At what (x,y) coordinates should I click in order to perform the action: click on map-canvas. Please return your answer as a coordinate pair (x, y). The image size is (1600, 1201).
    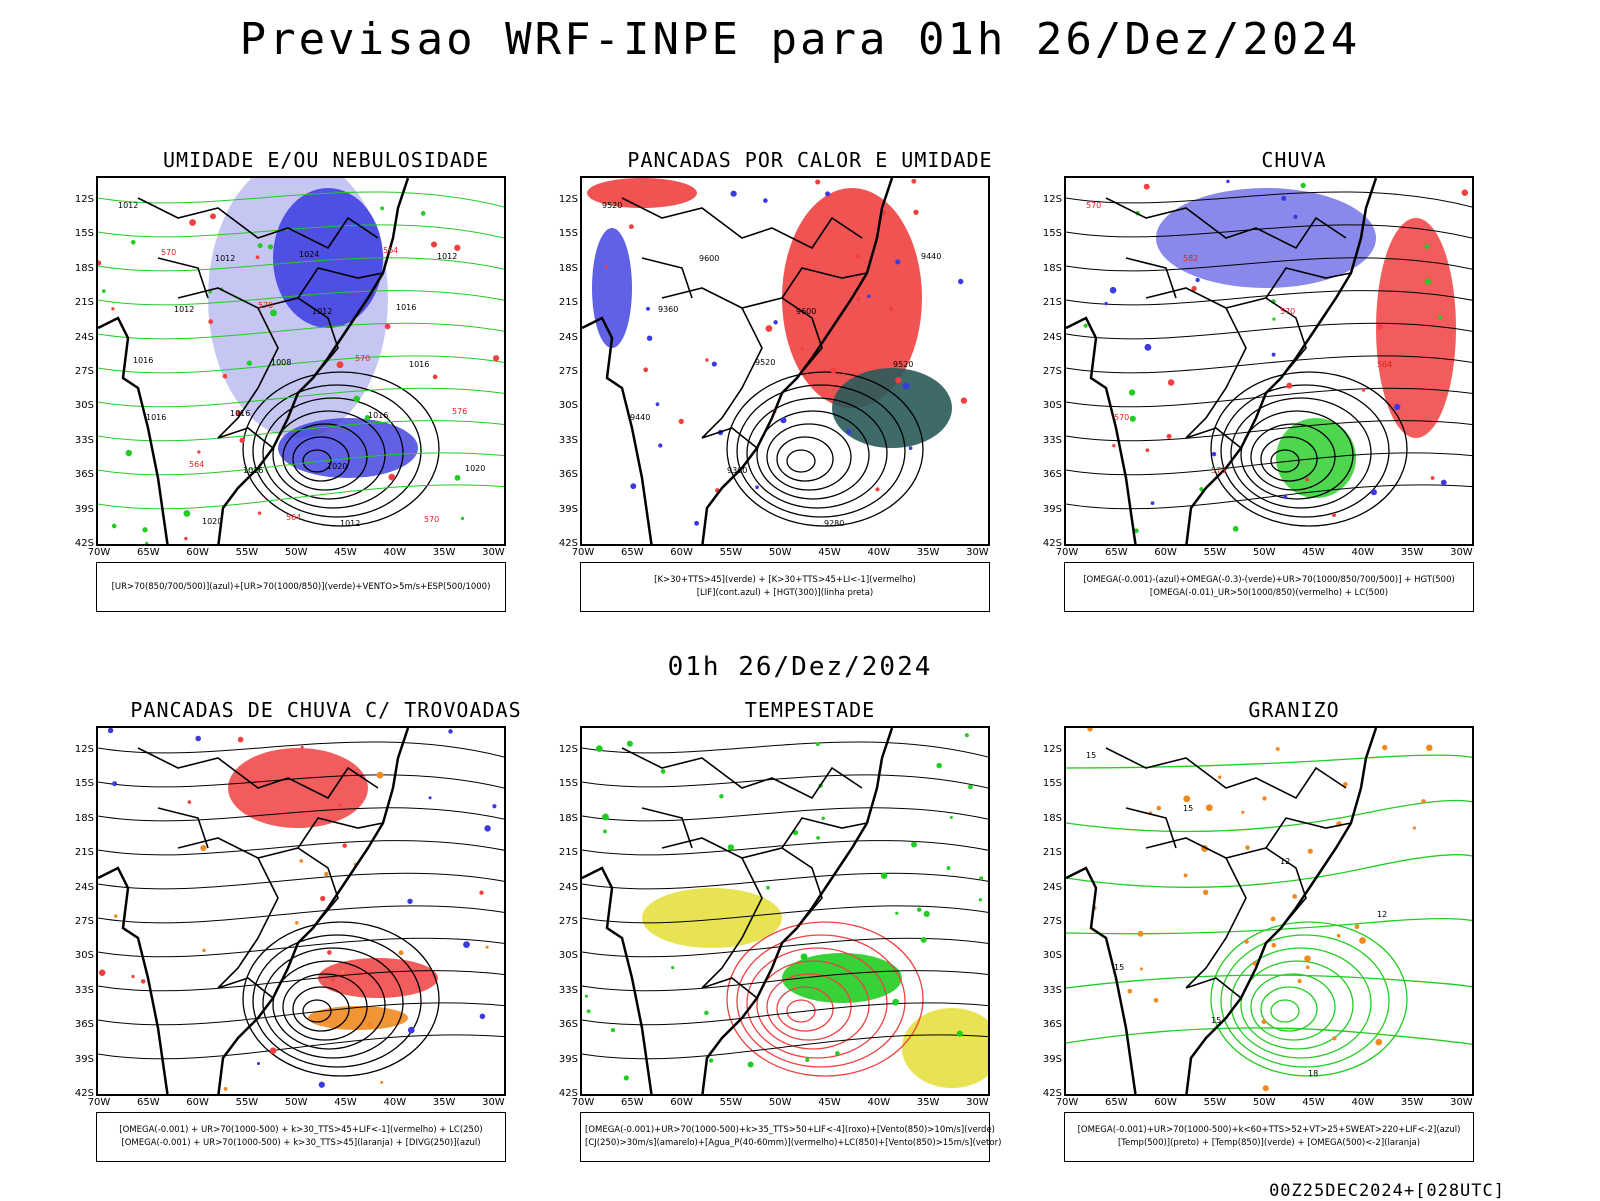
    Looking at the image, I should click on (785, 911).